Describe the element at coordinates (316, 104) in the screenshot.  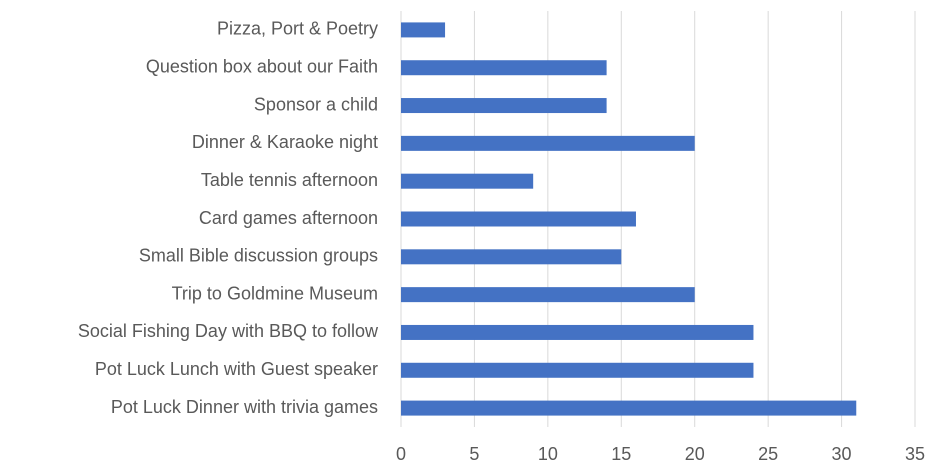
I see `y-tick-label: Sponsor a child` at that location.